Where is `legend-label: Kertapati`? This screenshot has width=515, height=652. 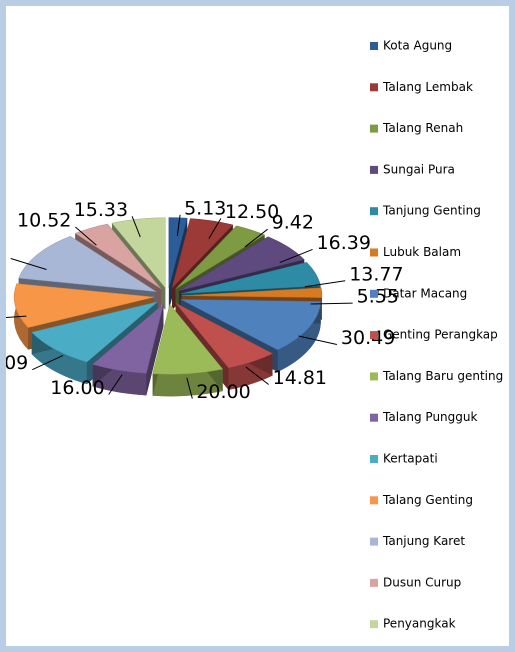 legend-label: Kertapati is located at coordinates (410, 459).